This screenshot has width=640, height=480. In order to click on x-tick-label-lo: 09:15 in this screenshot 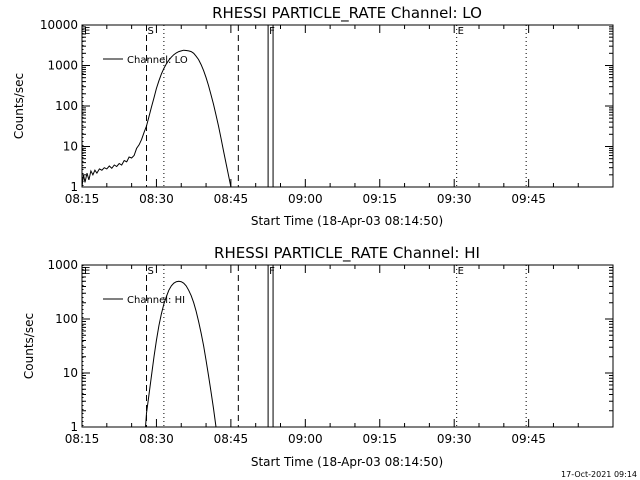, I will do `click(379, 199)`.